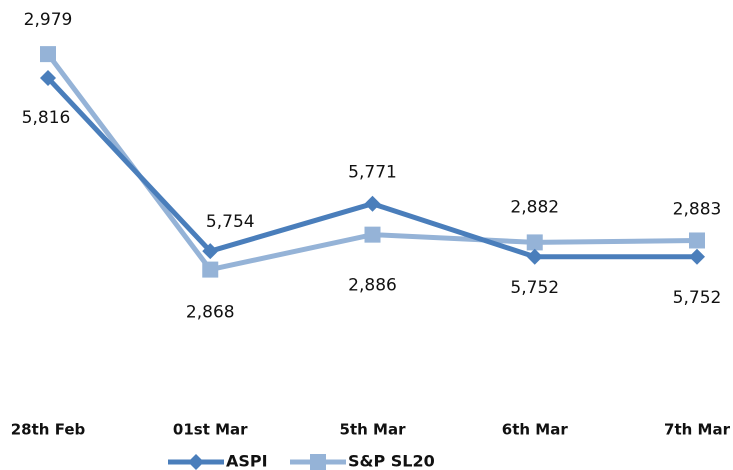  Describe the element at coordinates (697, 209) in the screenshot. I see `data-label: 2,883` at that location.